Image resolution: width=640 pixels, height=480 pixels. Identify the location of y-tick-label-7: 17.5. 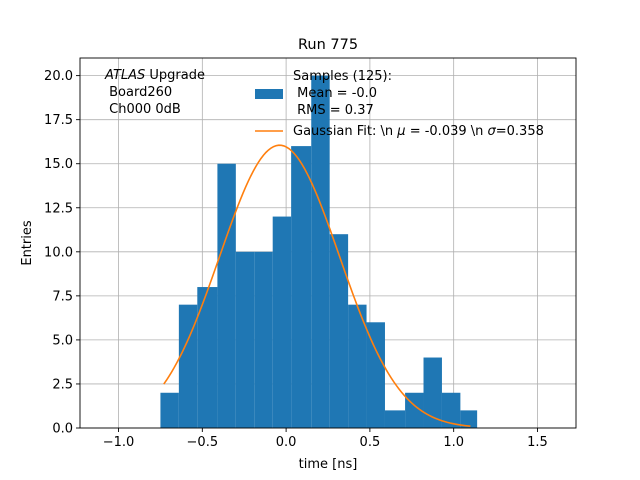
(58, 120).